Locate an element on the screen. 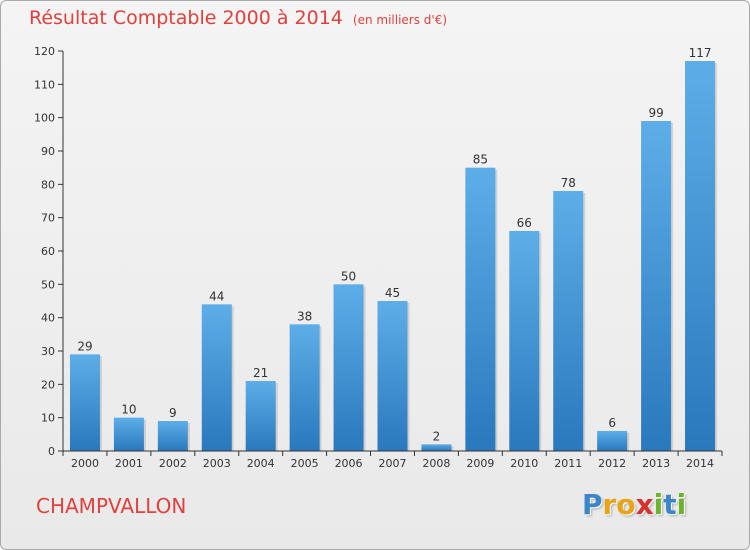  x-tick-label-2001: 2001 is located at coordinates (129, 463).